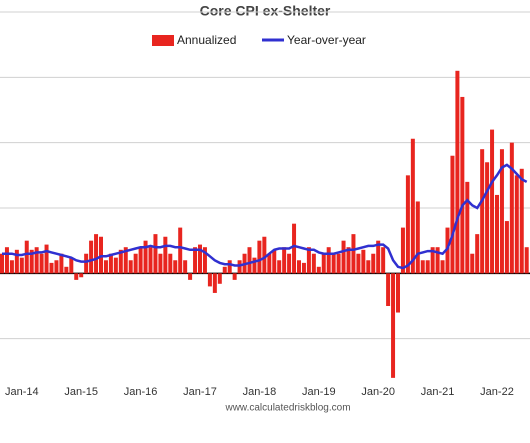 The image size is (530, 443). I want to click on x-tick-label: Jan-21, so click(438, 392).